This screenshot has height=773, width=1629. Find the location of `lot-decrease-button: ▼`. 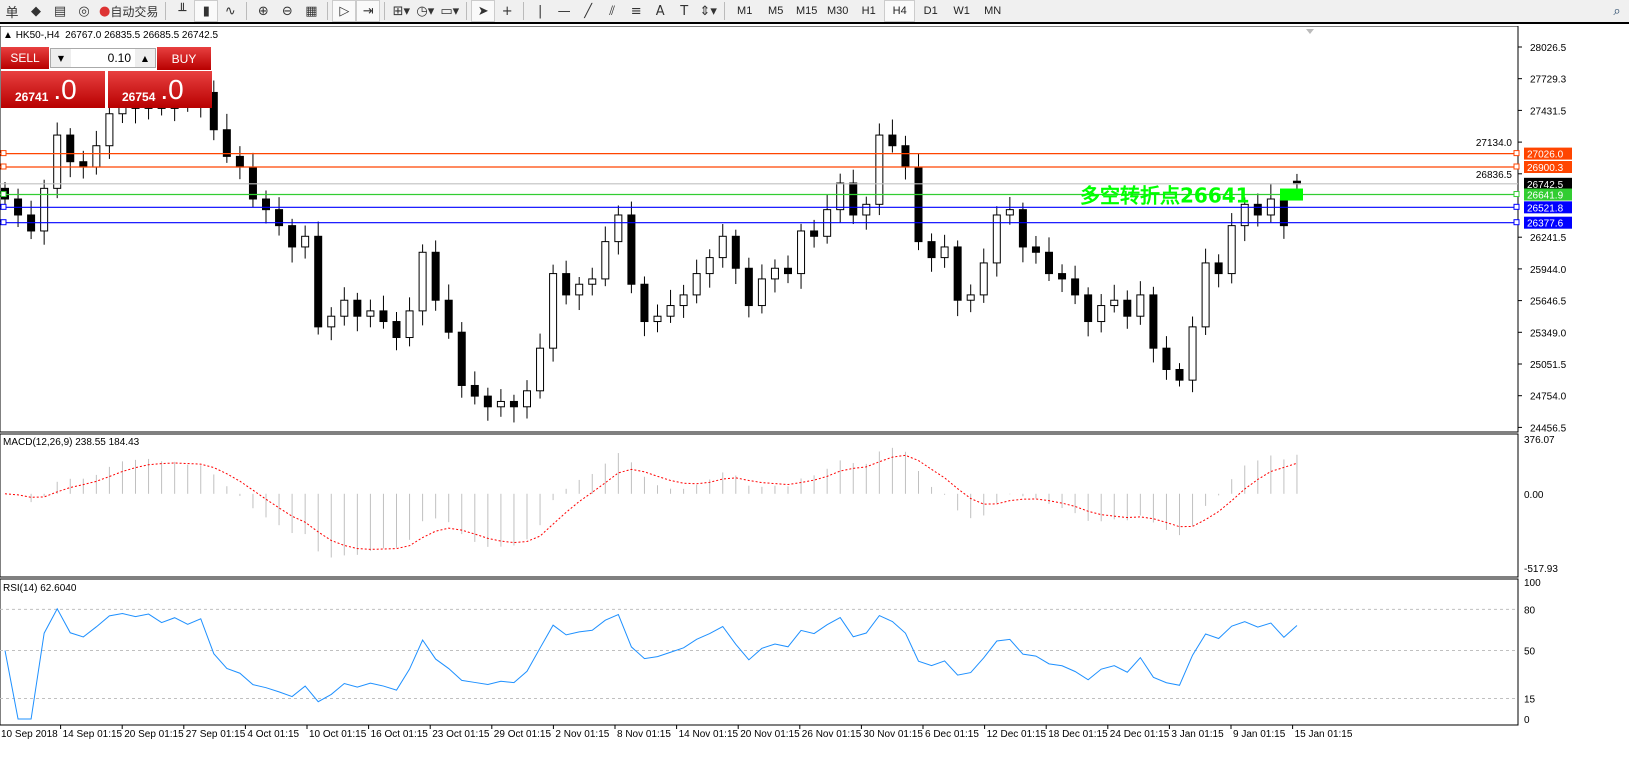

lot-decrease-button: ▼ is located at coordinates (61, 58).